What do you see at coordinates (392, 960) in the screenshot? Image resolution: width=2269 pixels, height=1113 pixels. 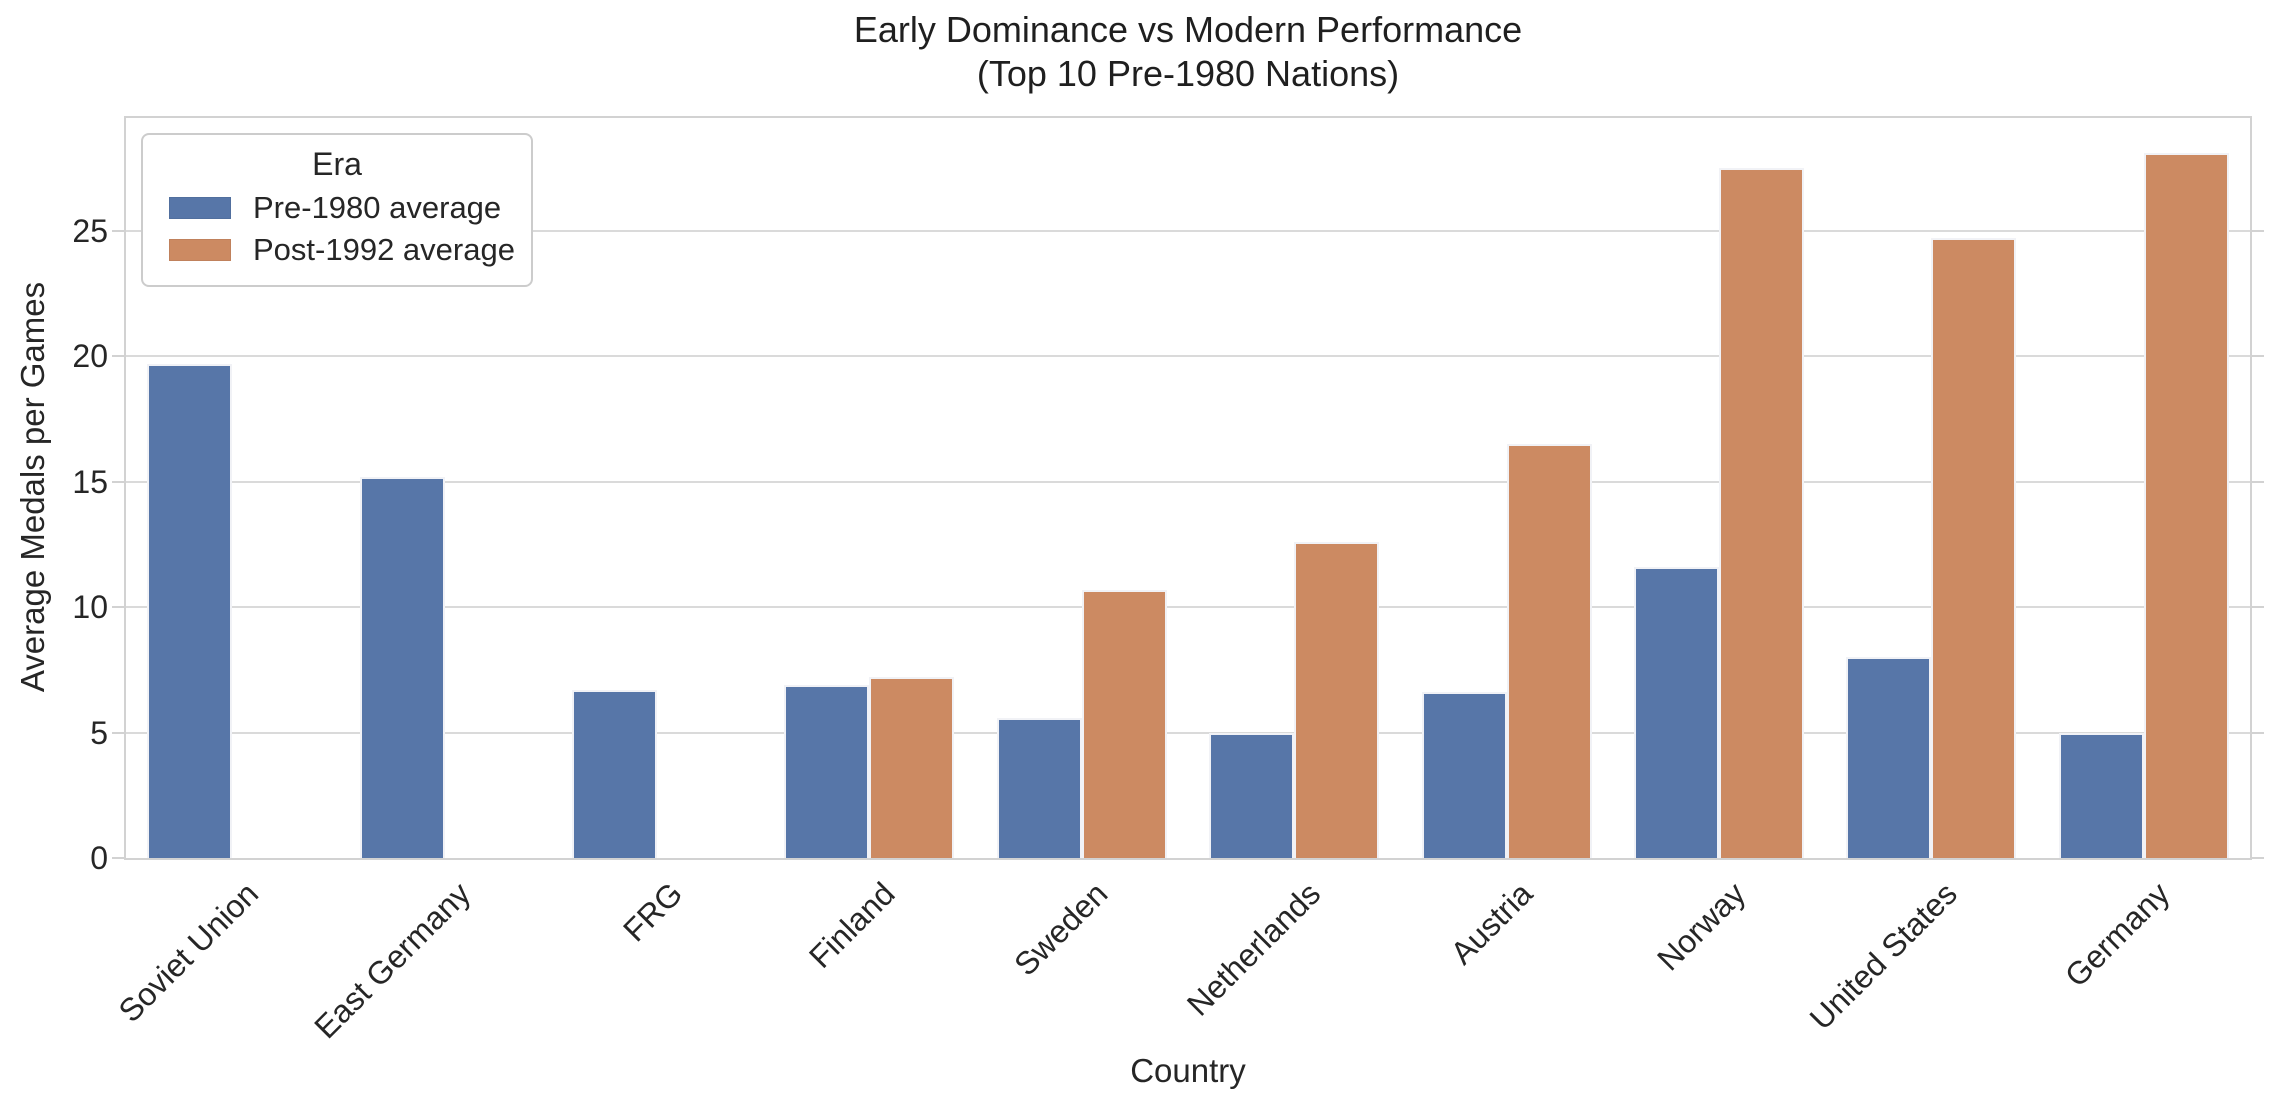 I see `x-tick-label-east-germany: East Germany` at bounding box center [392, 960].